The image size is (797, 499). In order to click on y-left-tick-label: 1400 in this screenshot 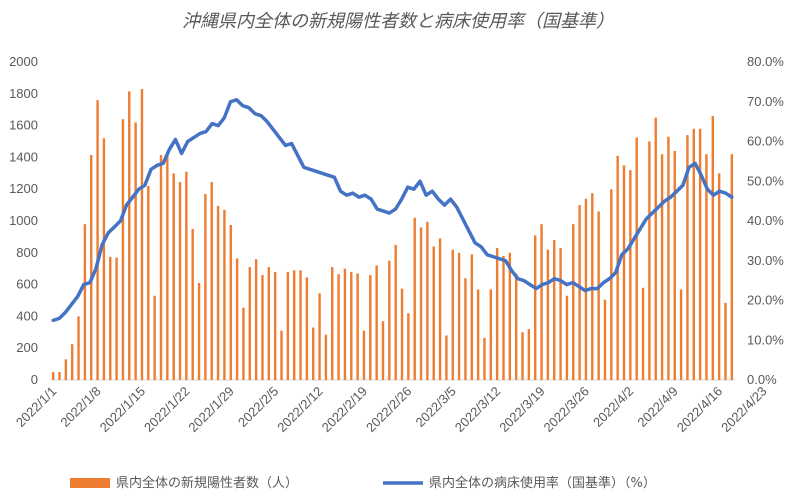, I will do `click(23, 156)`.